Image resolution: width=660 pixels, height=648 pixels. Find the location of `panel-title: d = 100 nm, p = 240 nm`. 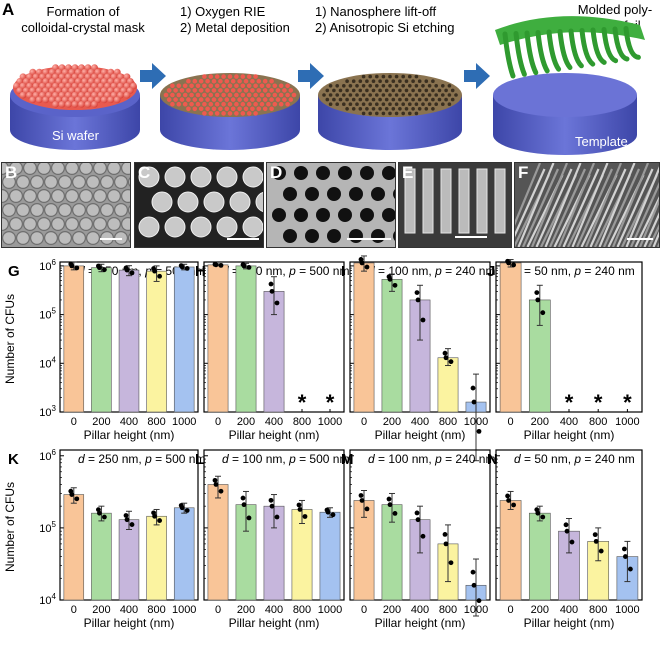

panel-title: d = 100 nm, p = 240 nm is located at coordinates (431, 459).